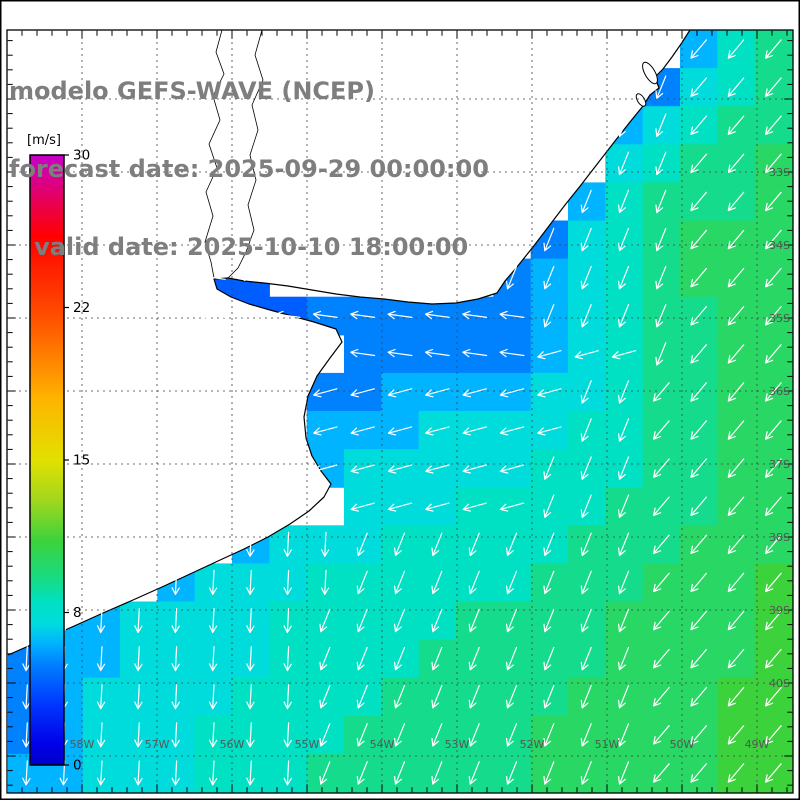 Image resolution: width=800 pixels, height=800 pixels. What do you see at coordinates (457, 744) in the screenshot?
I see `lon-label: 53W` at bounding box center [457, 744].